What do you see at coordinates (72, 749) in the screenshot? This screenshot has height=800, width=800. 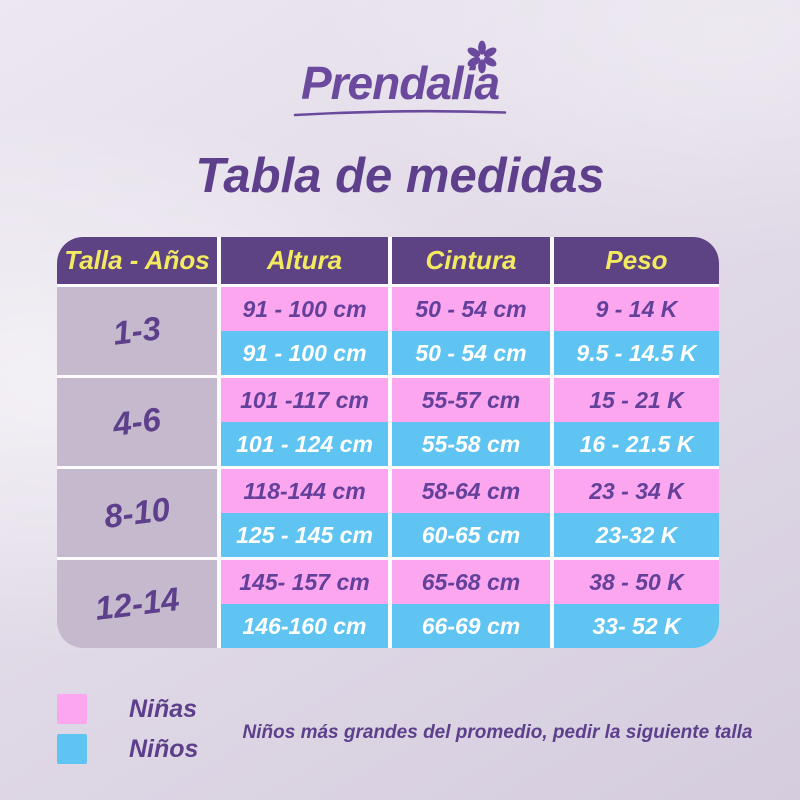 I see `ninos-color-swatch` at bounding box center [72, 749].